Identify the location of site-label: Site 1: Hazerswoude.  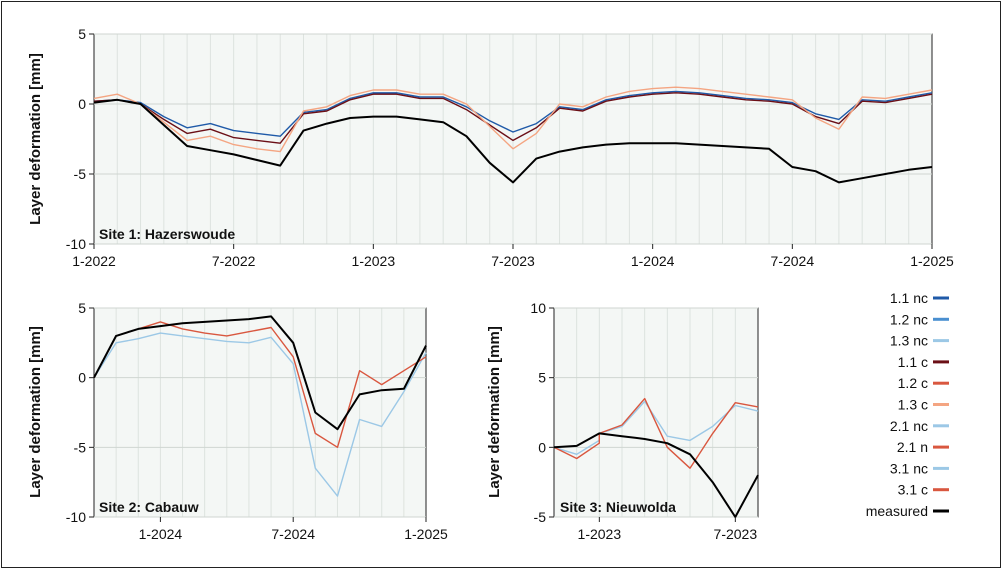
(167, 234).